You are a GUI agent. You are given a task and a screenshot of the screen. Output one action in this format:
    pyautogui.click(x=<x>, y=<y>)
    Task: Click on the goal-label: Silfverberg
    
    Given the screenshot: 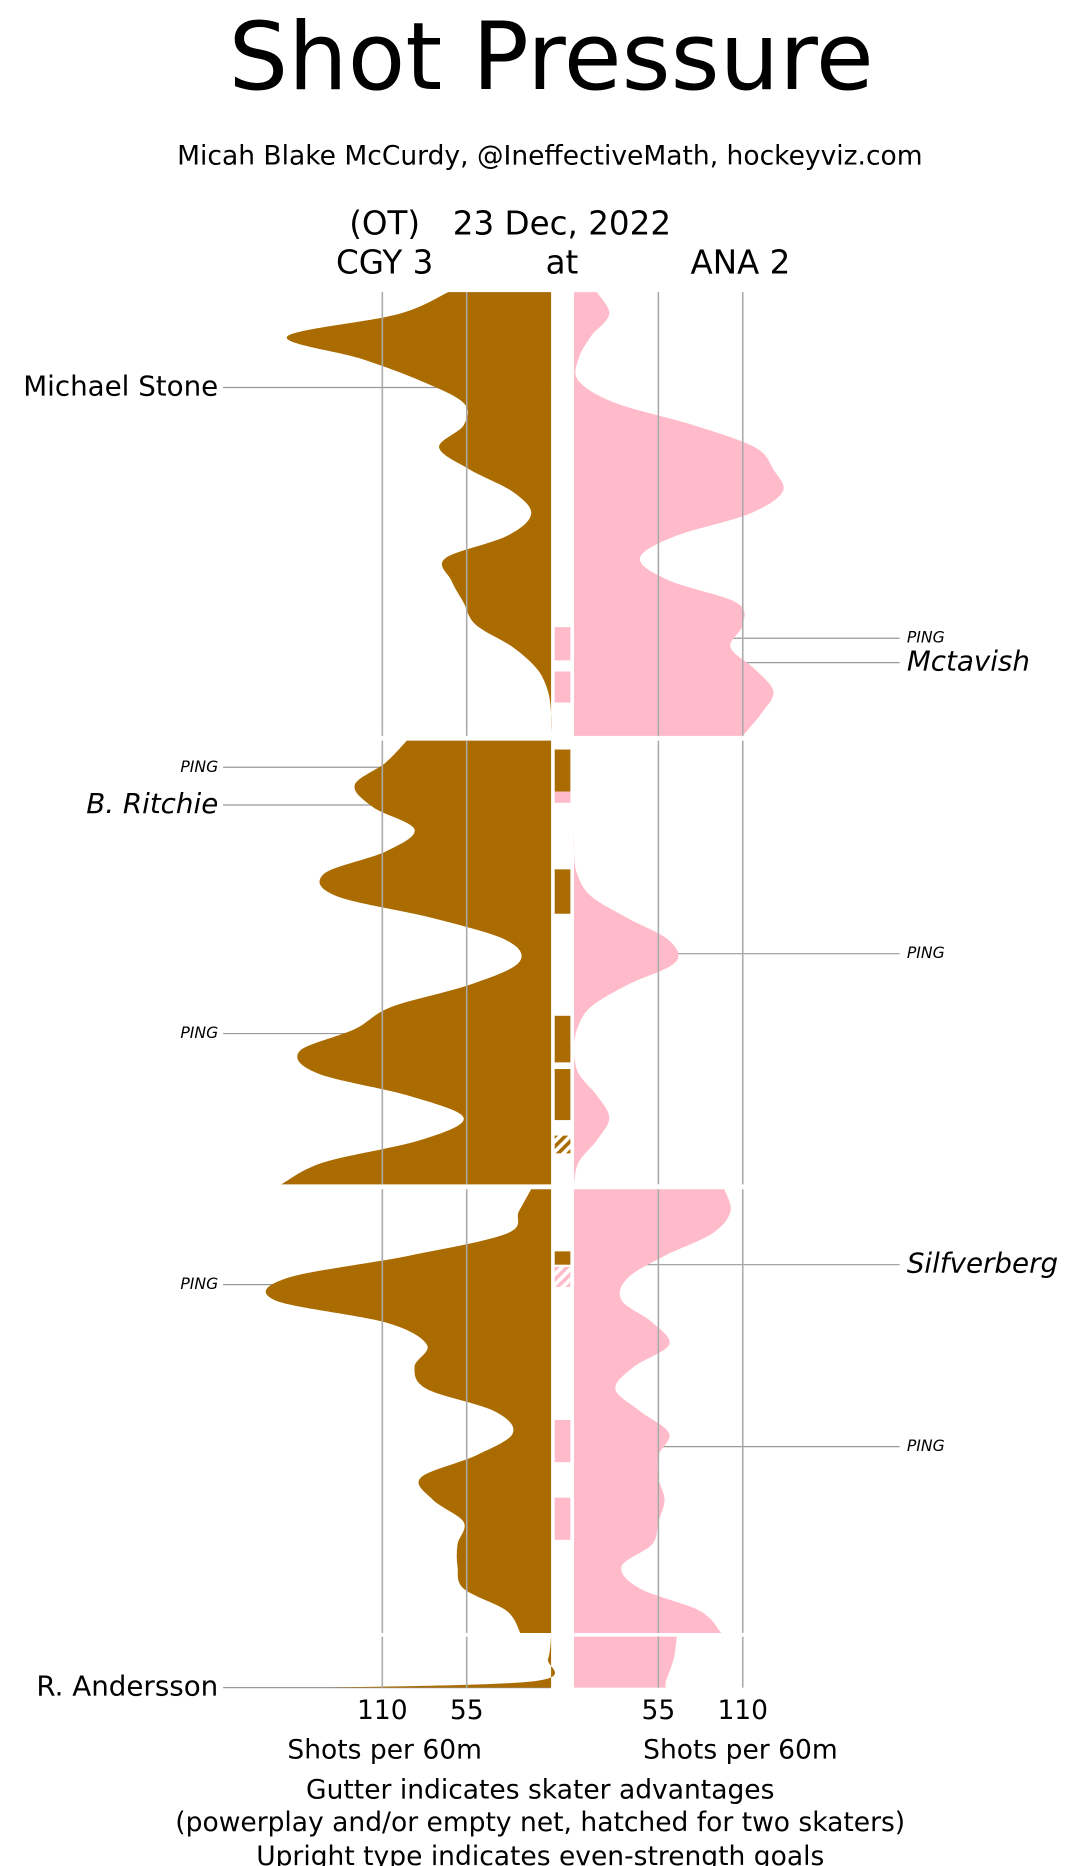 What is the action you would take?
    pyautogui.click(x=982, y=1263)
    